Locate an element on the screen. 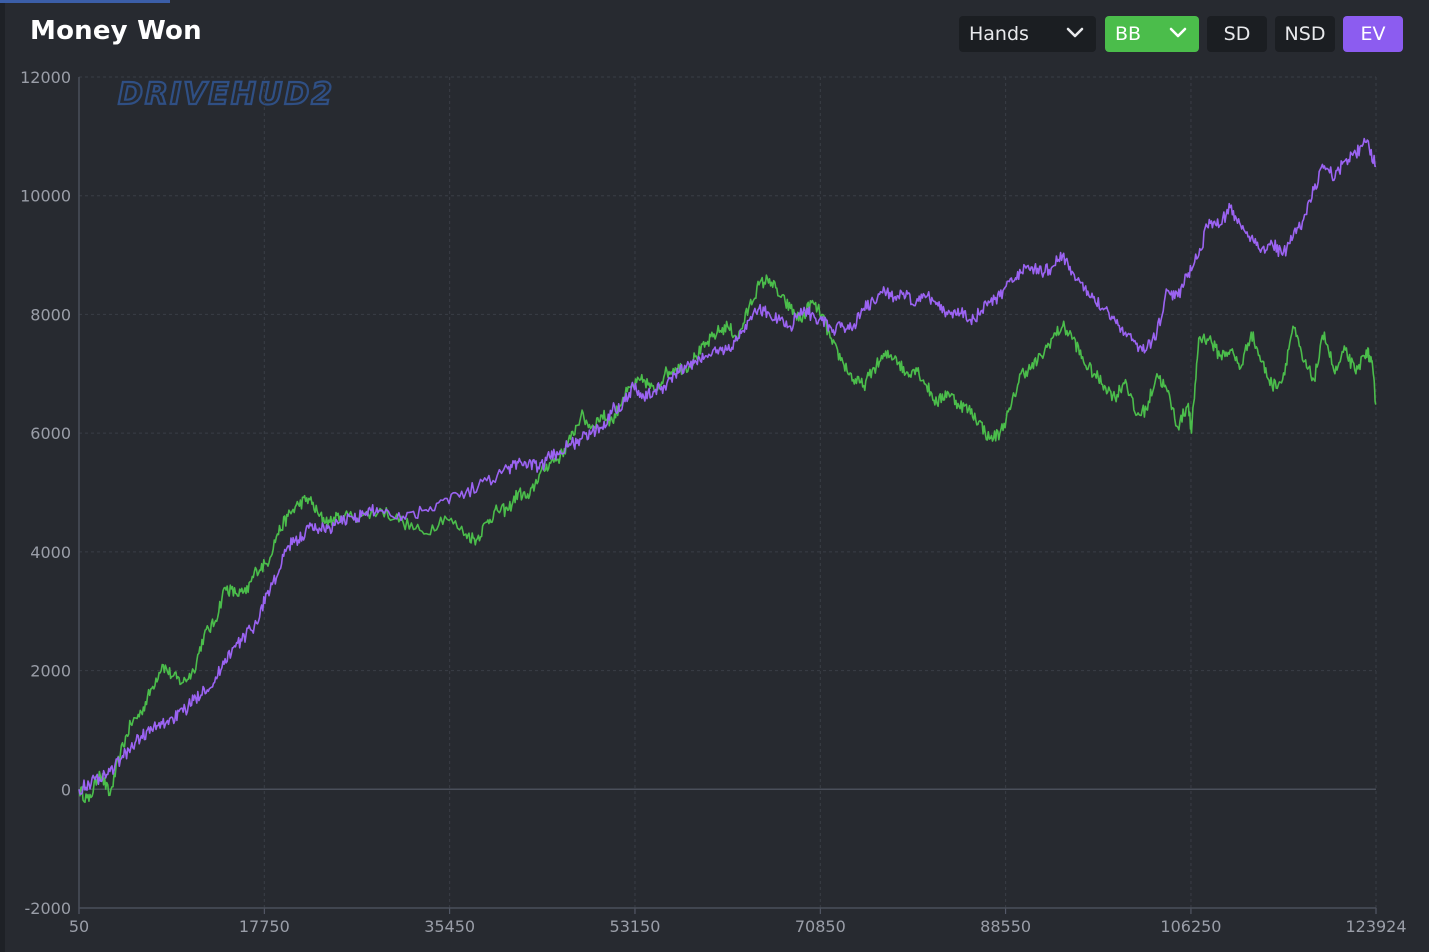  toolbar: Hands BB SD NSD EV is located at coordinates (714, 34).